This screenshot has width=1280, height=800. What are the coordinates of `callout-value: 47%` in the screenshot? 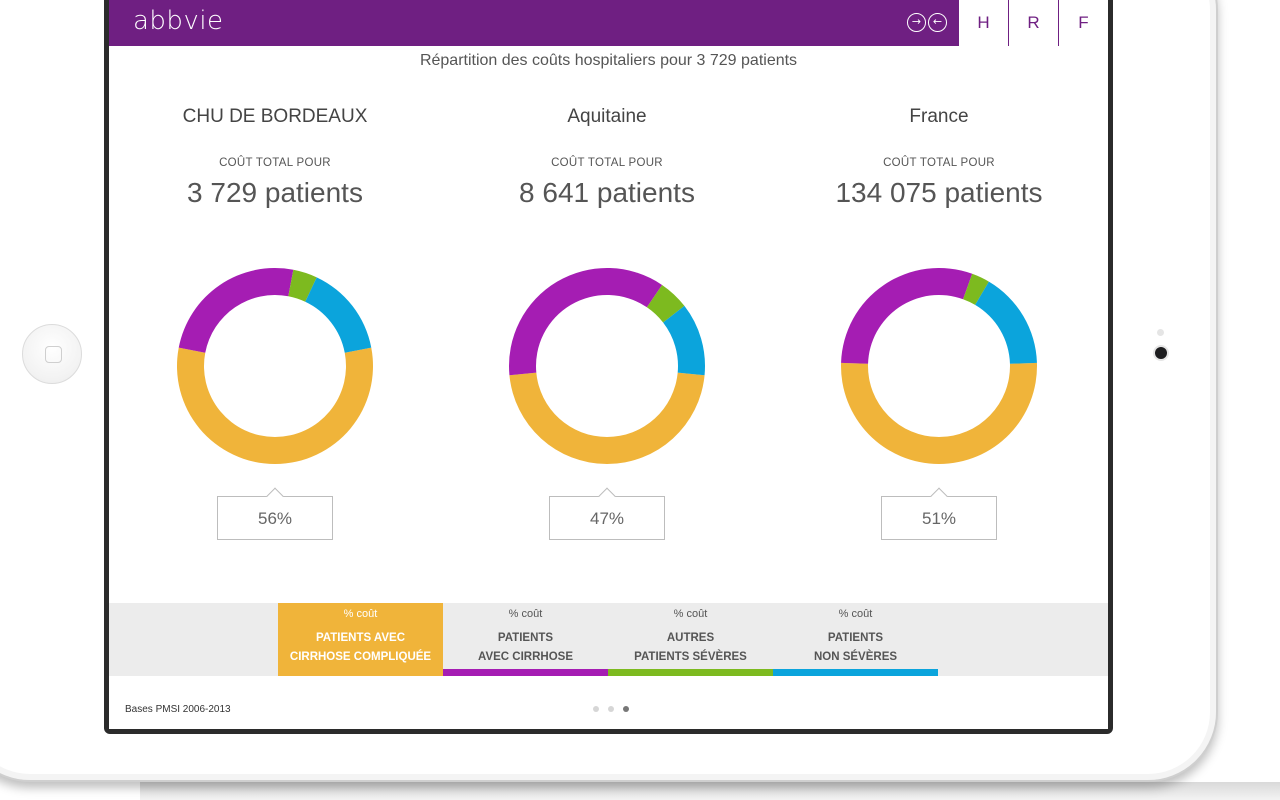 It's located at (607, 518).